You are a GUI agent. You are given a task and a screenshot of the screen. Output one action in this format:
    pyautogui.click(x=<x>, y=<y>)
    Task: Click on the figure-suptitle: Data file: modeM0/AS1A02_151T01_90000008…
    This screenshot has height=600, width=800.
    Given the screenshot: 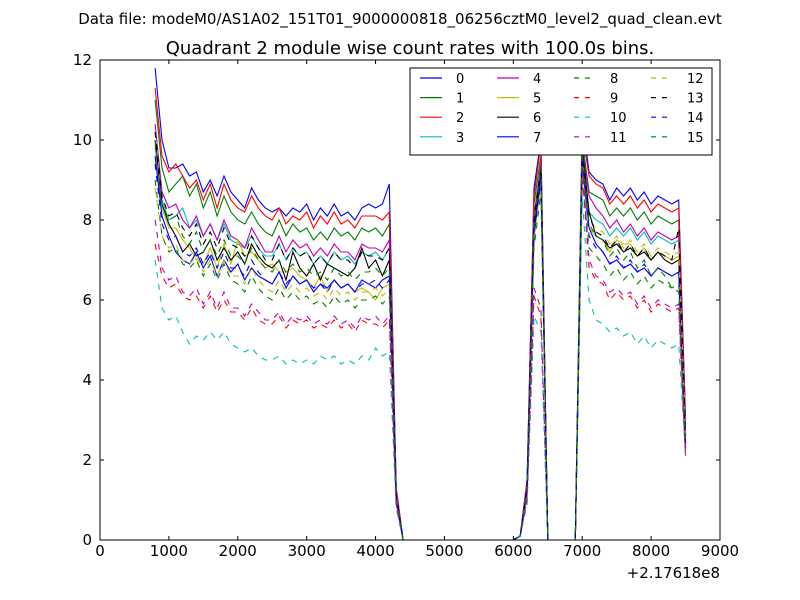 What is the action you would take?
    pyautogui.click(x=400, y=19)
    